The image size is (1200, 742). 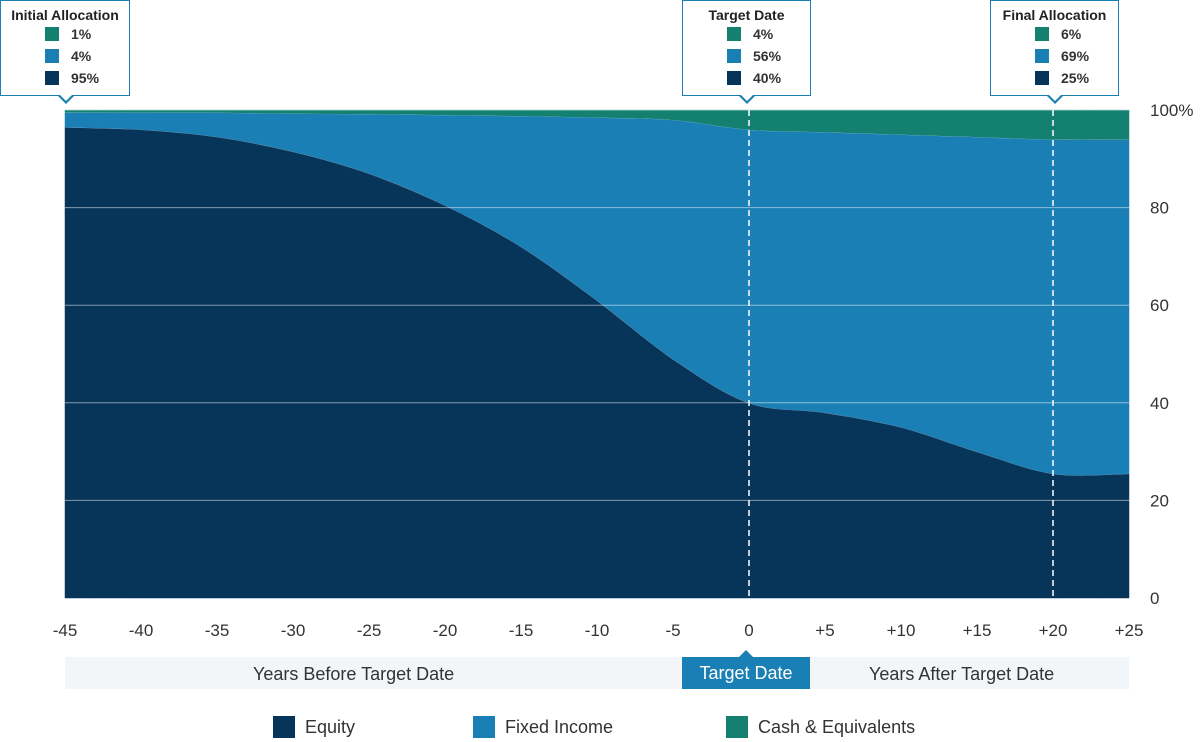 I want to click on callout-row-cash: 6%, so click(x=1054, y=34).